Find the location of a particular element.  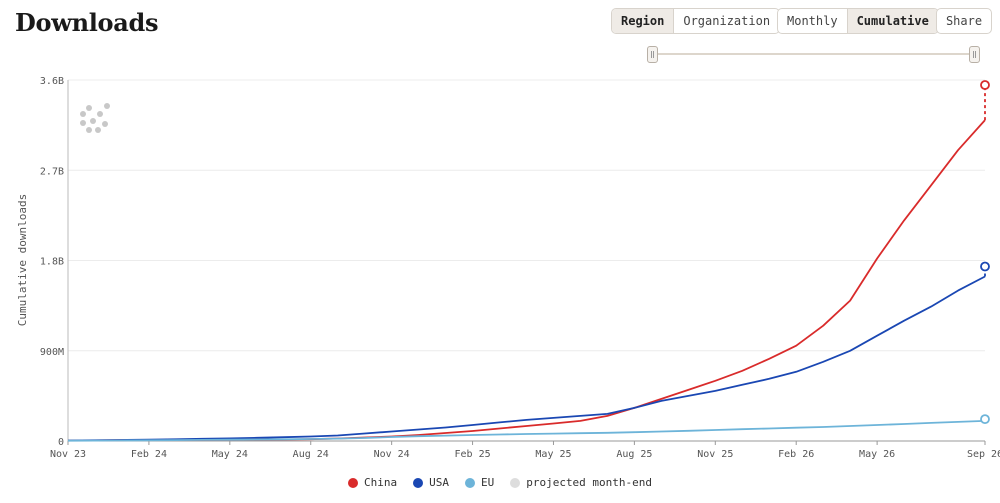

x-tick-label: Feb 26 is located at coordinates (796, 454).